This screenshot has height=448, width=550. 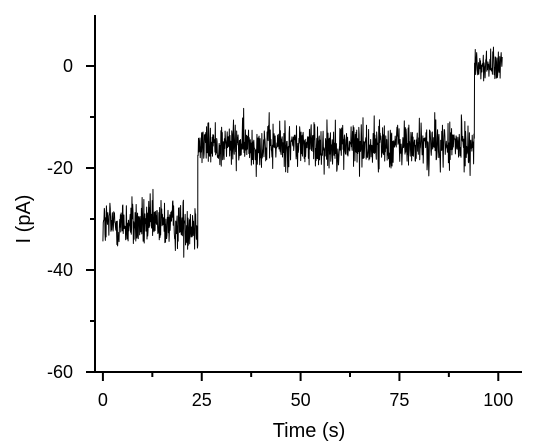 What do you see at coordinates (60, 168) in the screenshot?
I see `y-tick-label--20: -20` at bounding box center [60, 168].